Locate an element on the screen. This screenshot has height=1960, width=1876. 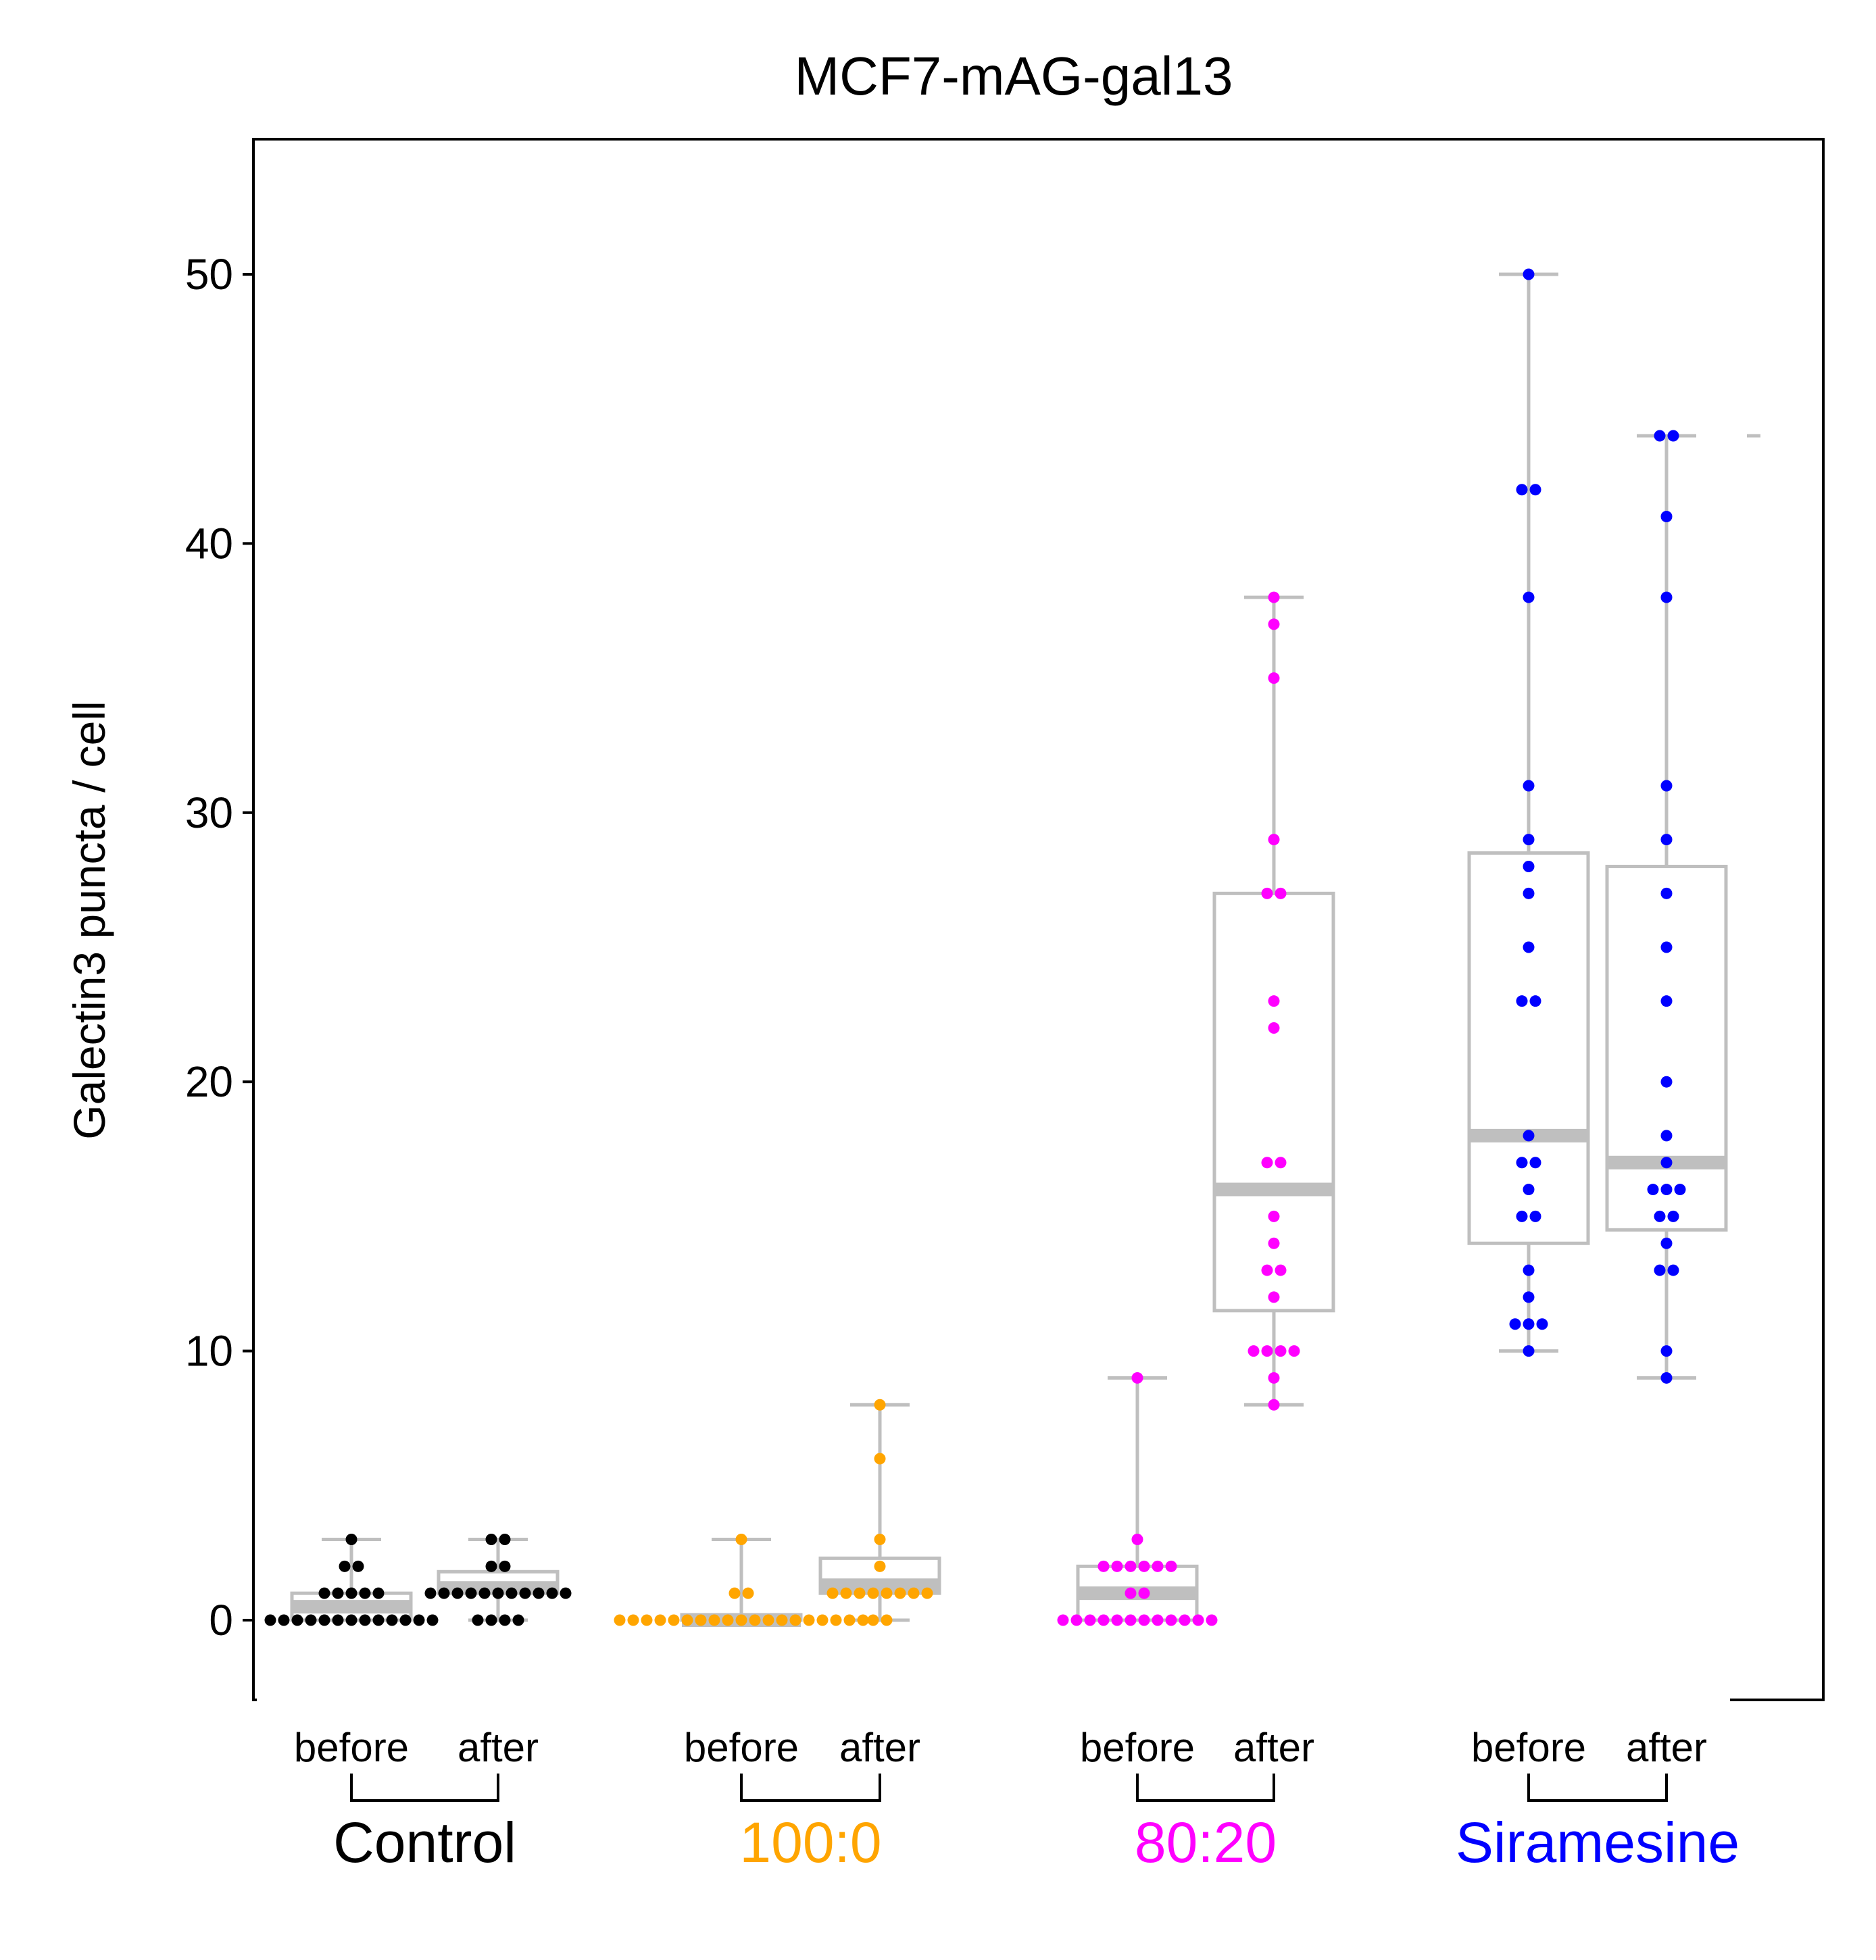
group-label: Control is located at coordinates (424, 1843).